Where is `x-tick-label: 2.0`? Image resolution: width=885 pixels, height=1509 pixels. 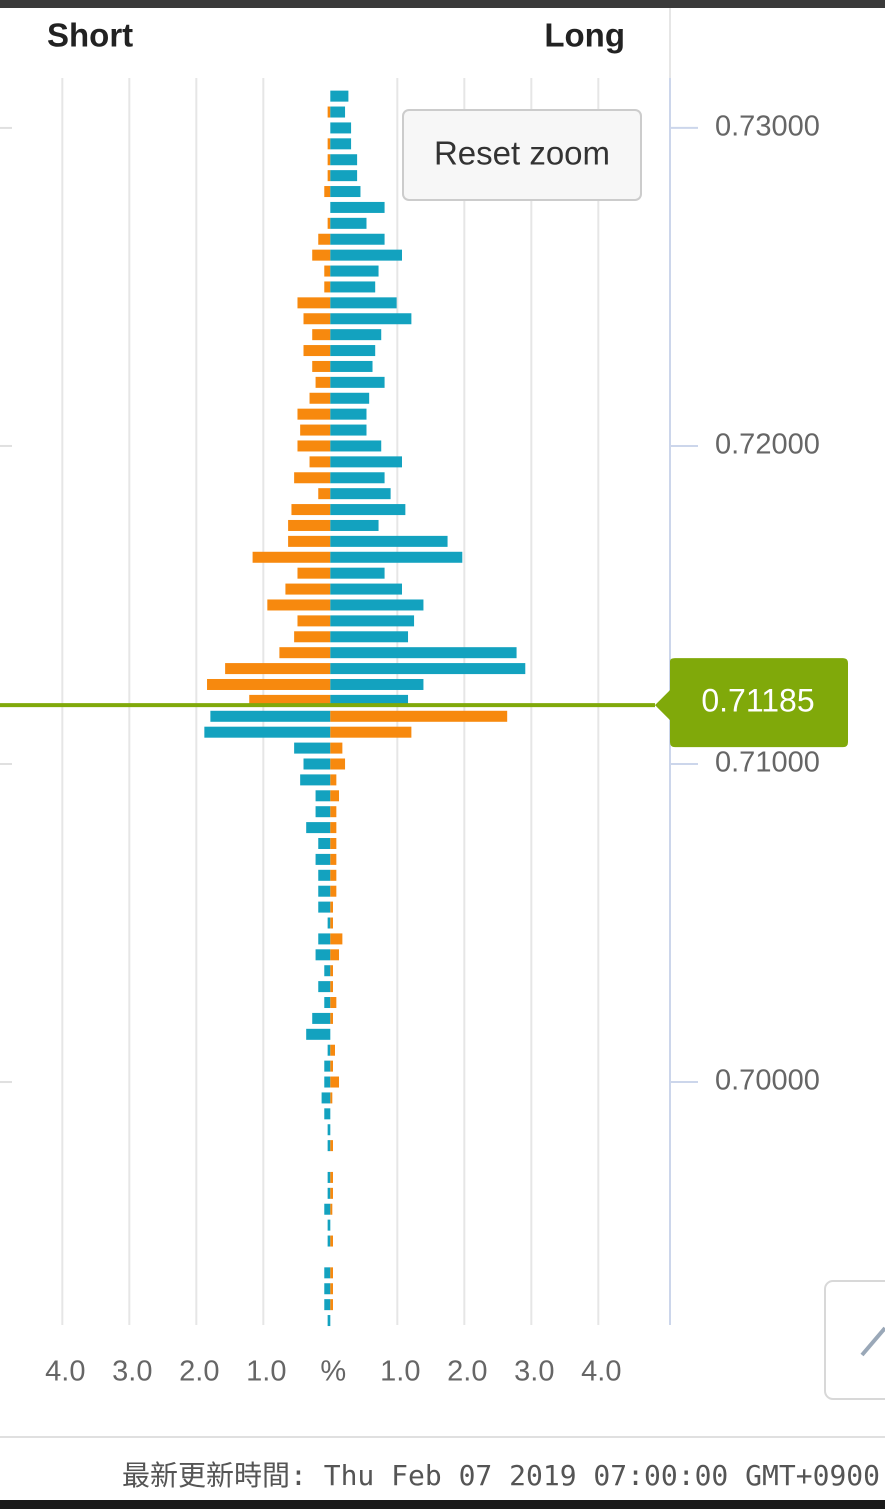
x-tick-label: 2.0 is located at coordinates (467, 1372).